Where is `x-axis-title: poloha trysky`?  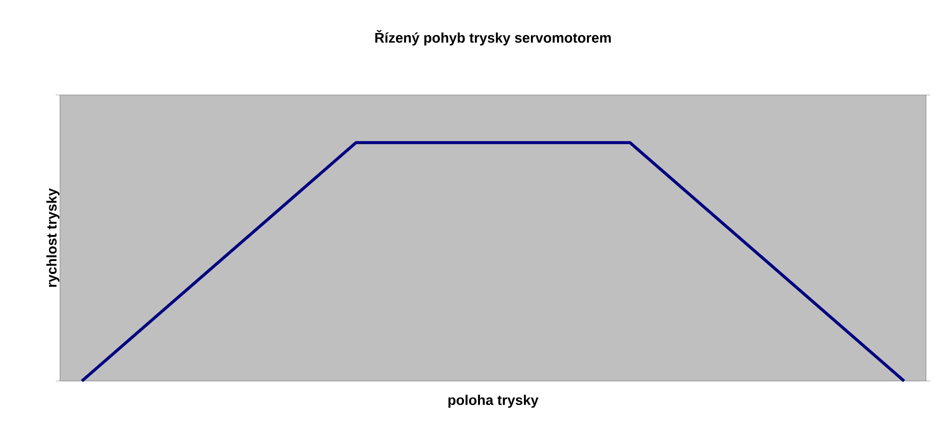
x-axis-title: poloha trysky is located at coordinates (493, 401).